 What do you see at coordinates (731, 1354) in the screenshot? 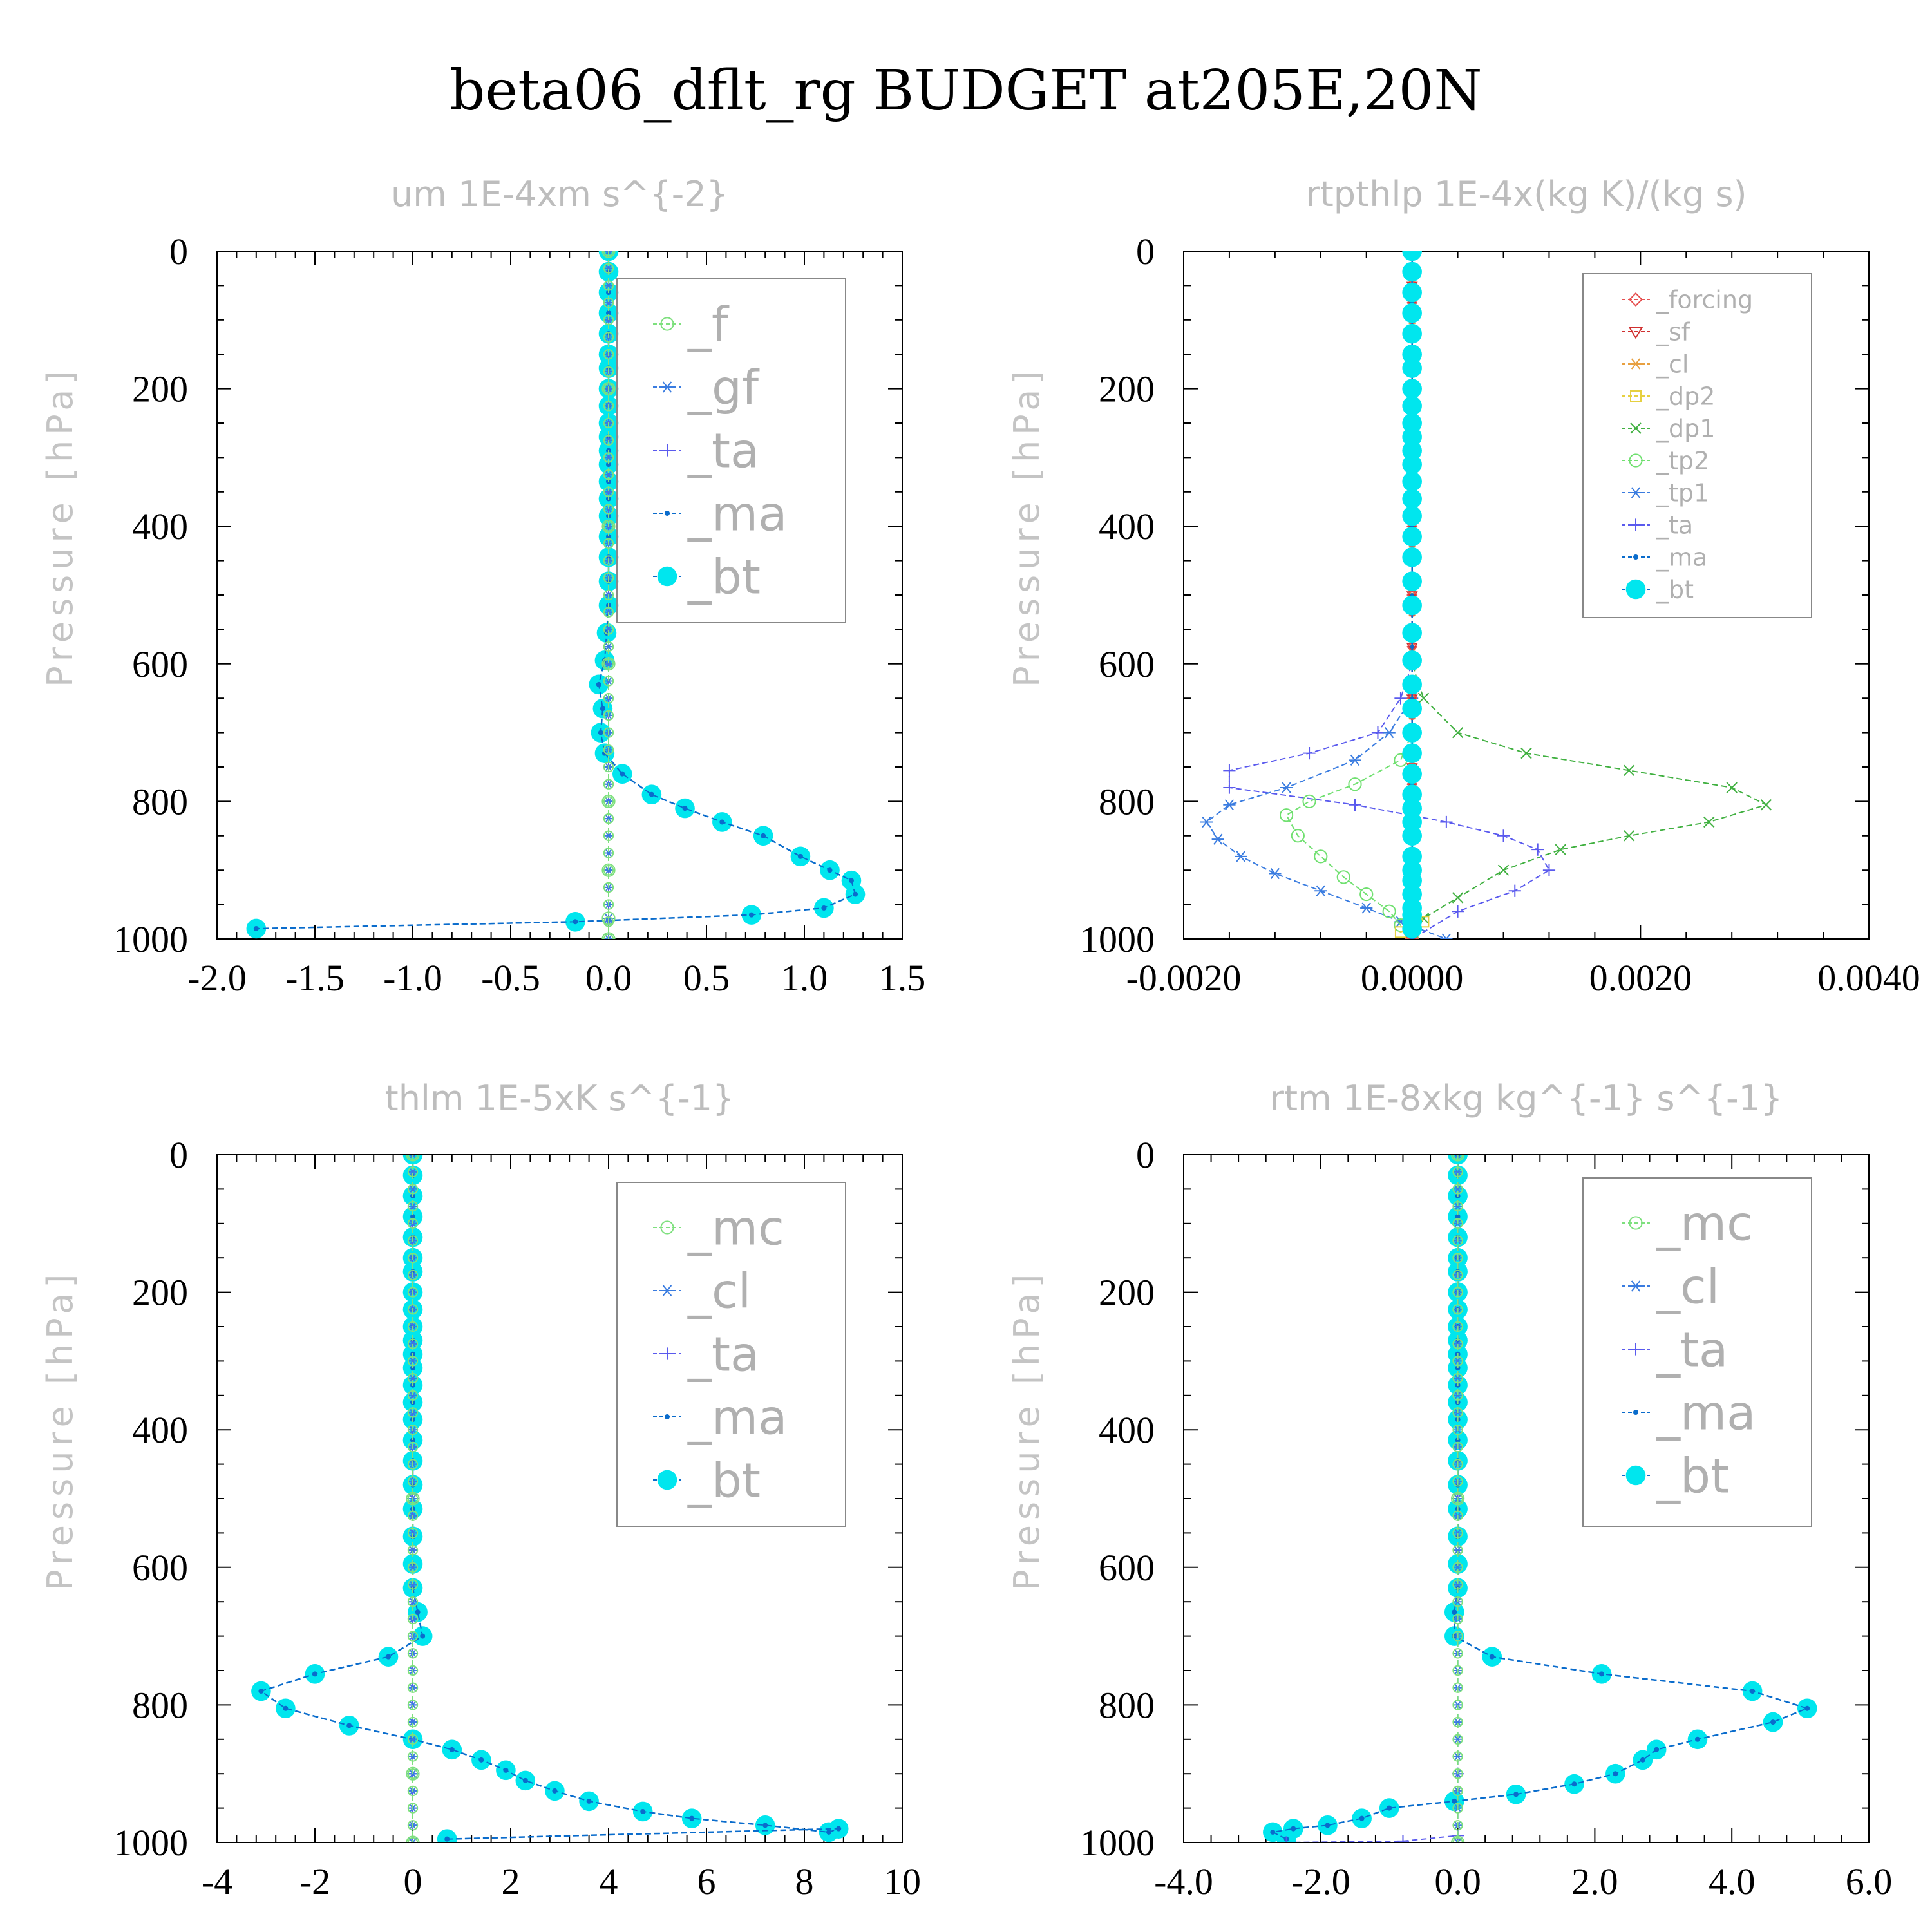
I see `legend-box` at bounding box center [731, 1354].